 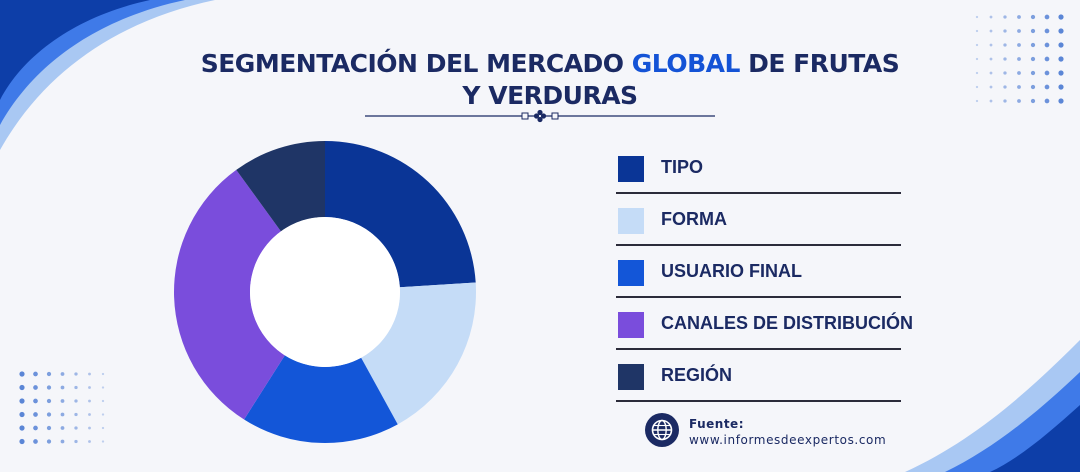 What do you see at coordinates (731, 271) in the screenshot?
I see `legend-label: USUARIO FINAL` at bounding box center [731, 271].